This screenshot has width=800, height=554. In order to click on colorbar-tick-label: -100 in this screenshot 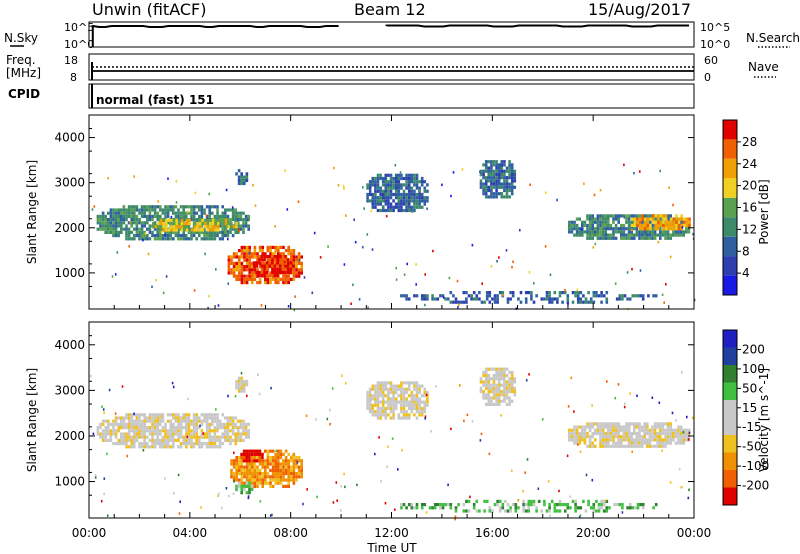, I will do `click(755, 466)`.